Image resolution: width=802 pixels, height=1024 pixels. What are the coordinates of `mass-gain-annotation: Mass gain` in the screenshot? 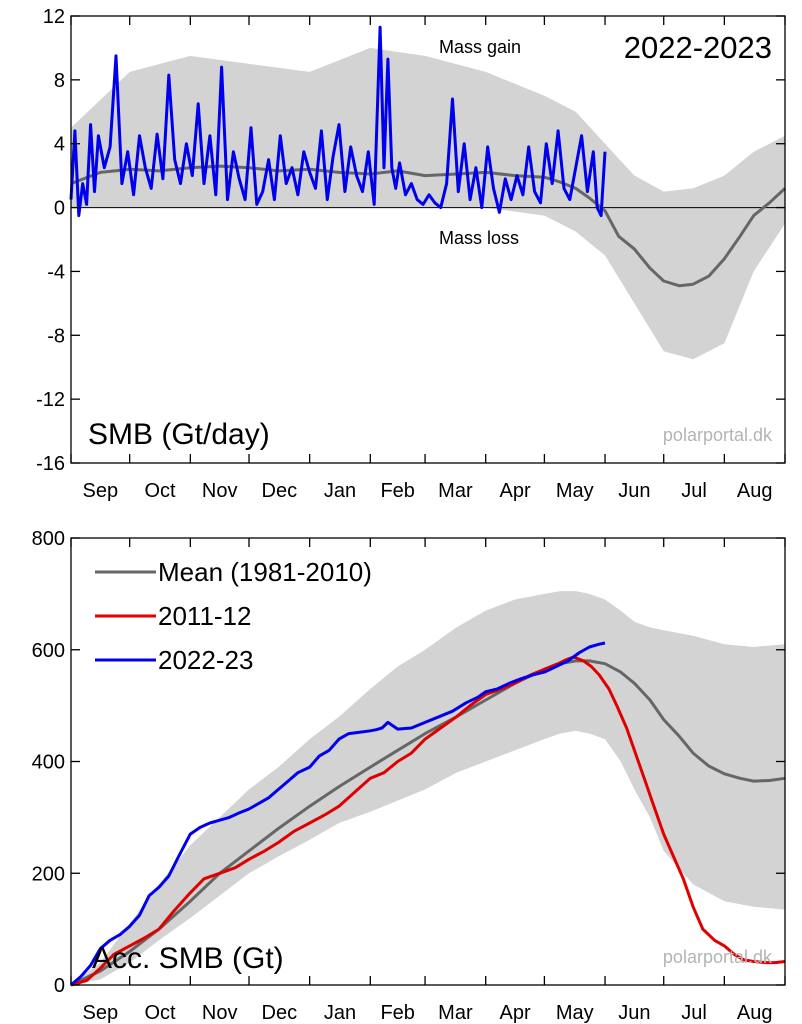 It's located at (480, 47).